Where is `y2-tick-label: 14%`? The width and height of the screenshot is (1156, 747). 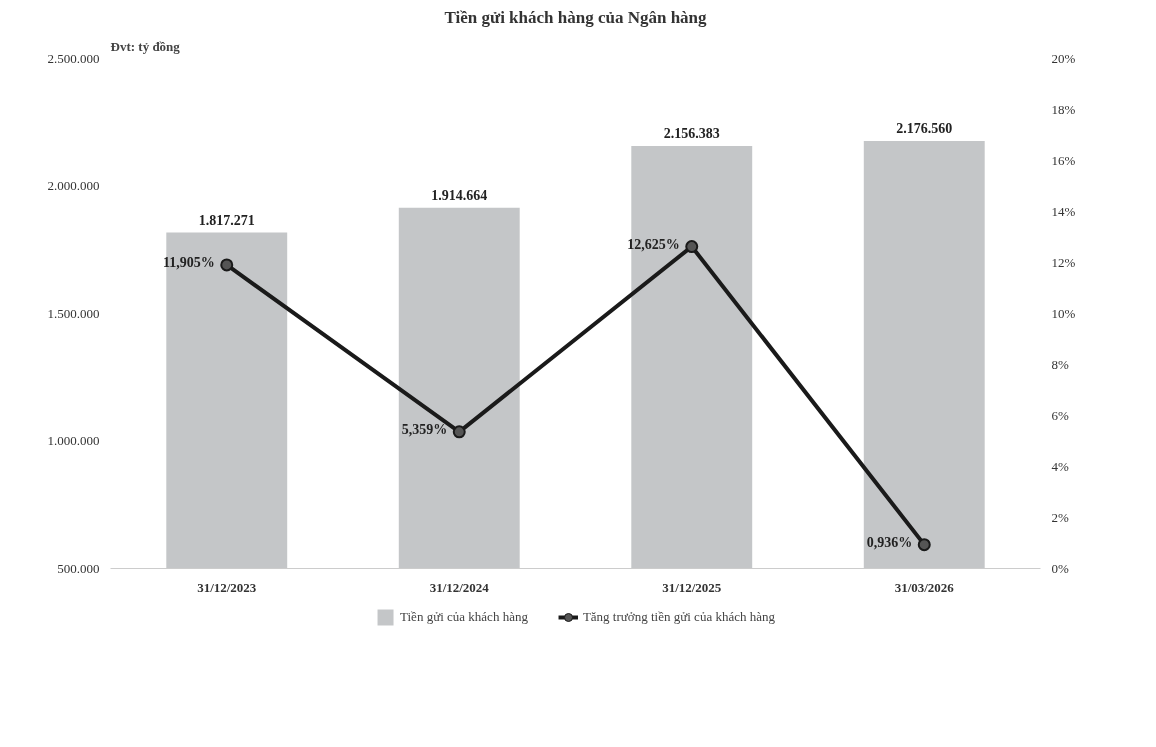 y2-tick-label: 14% is located at coordinates (1063, 211).